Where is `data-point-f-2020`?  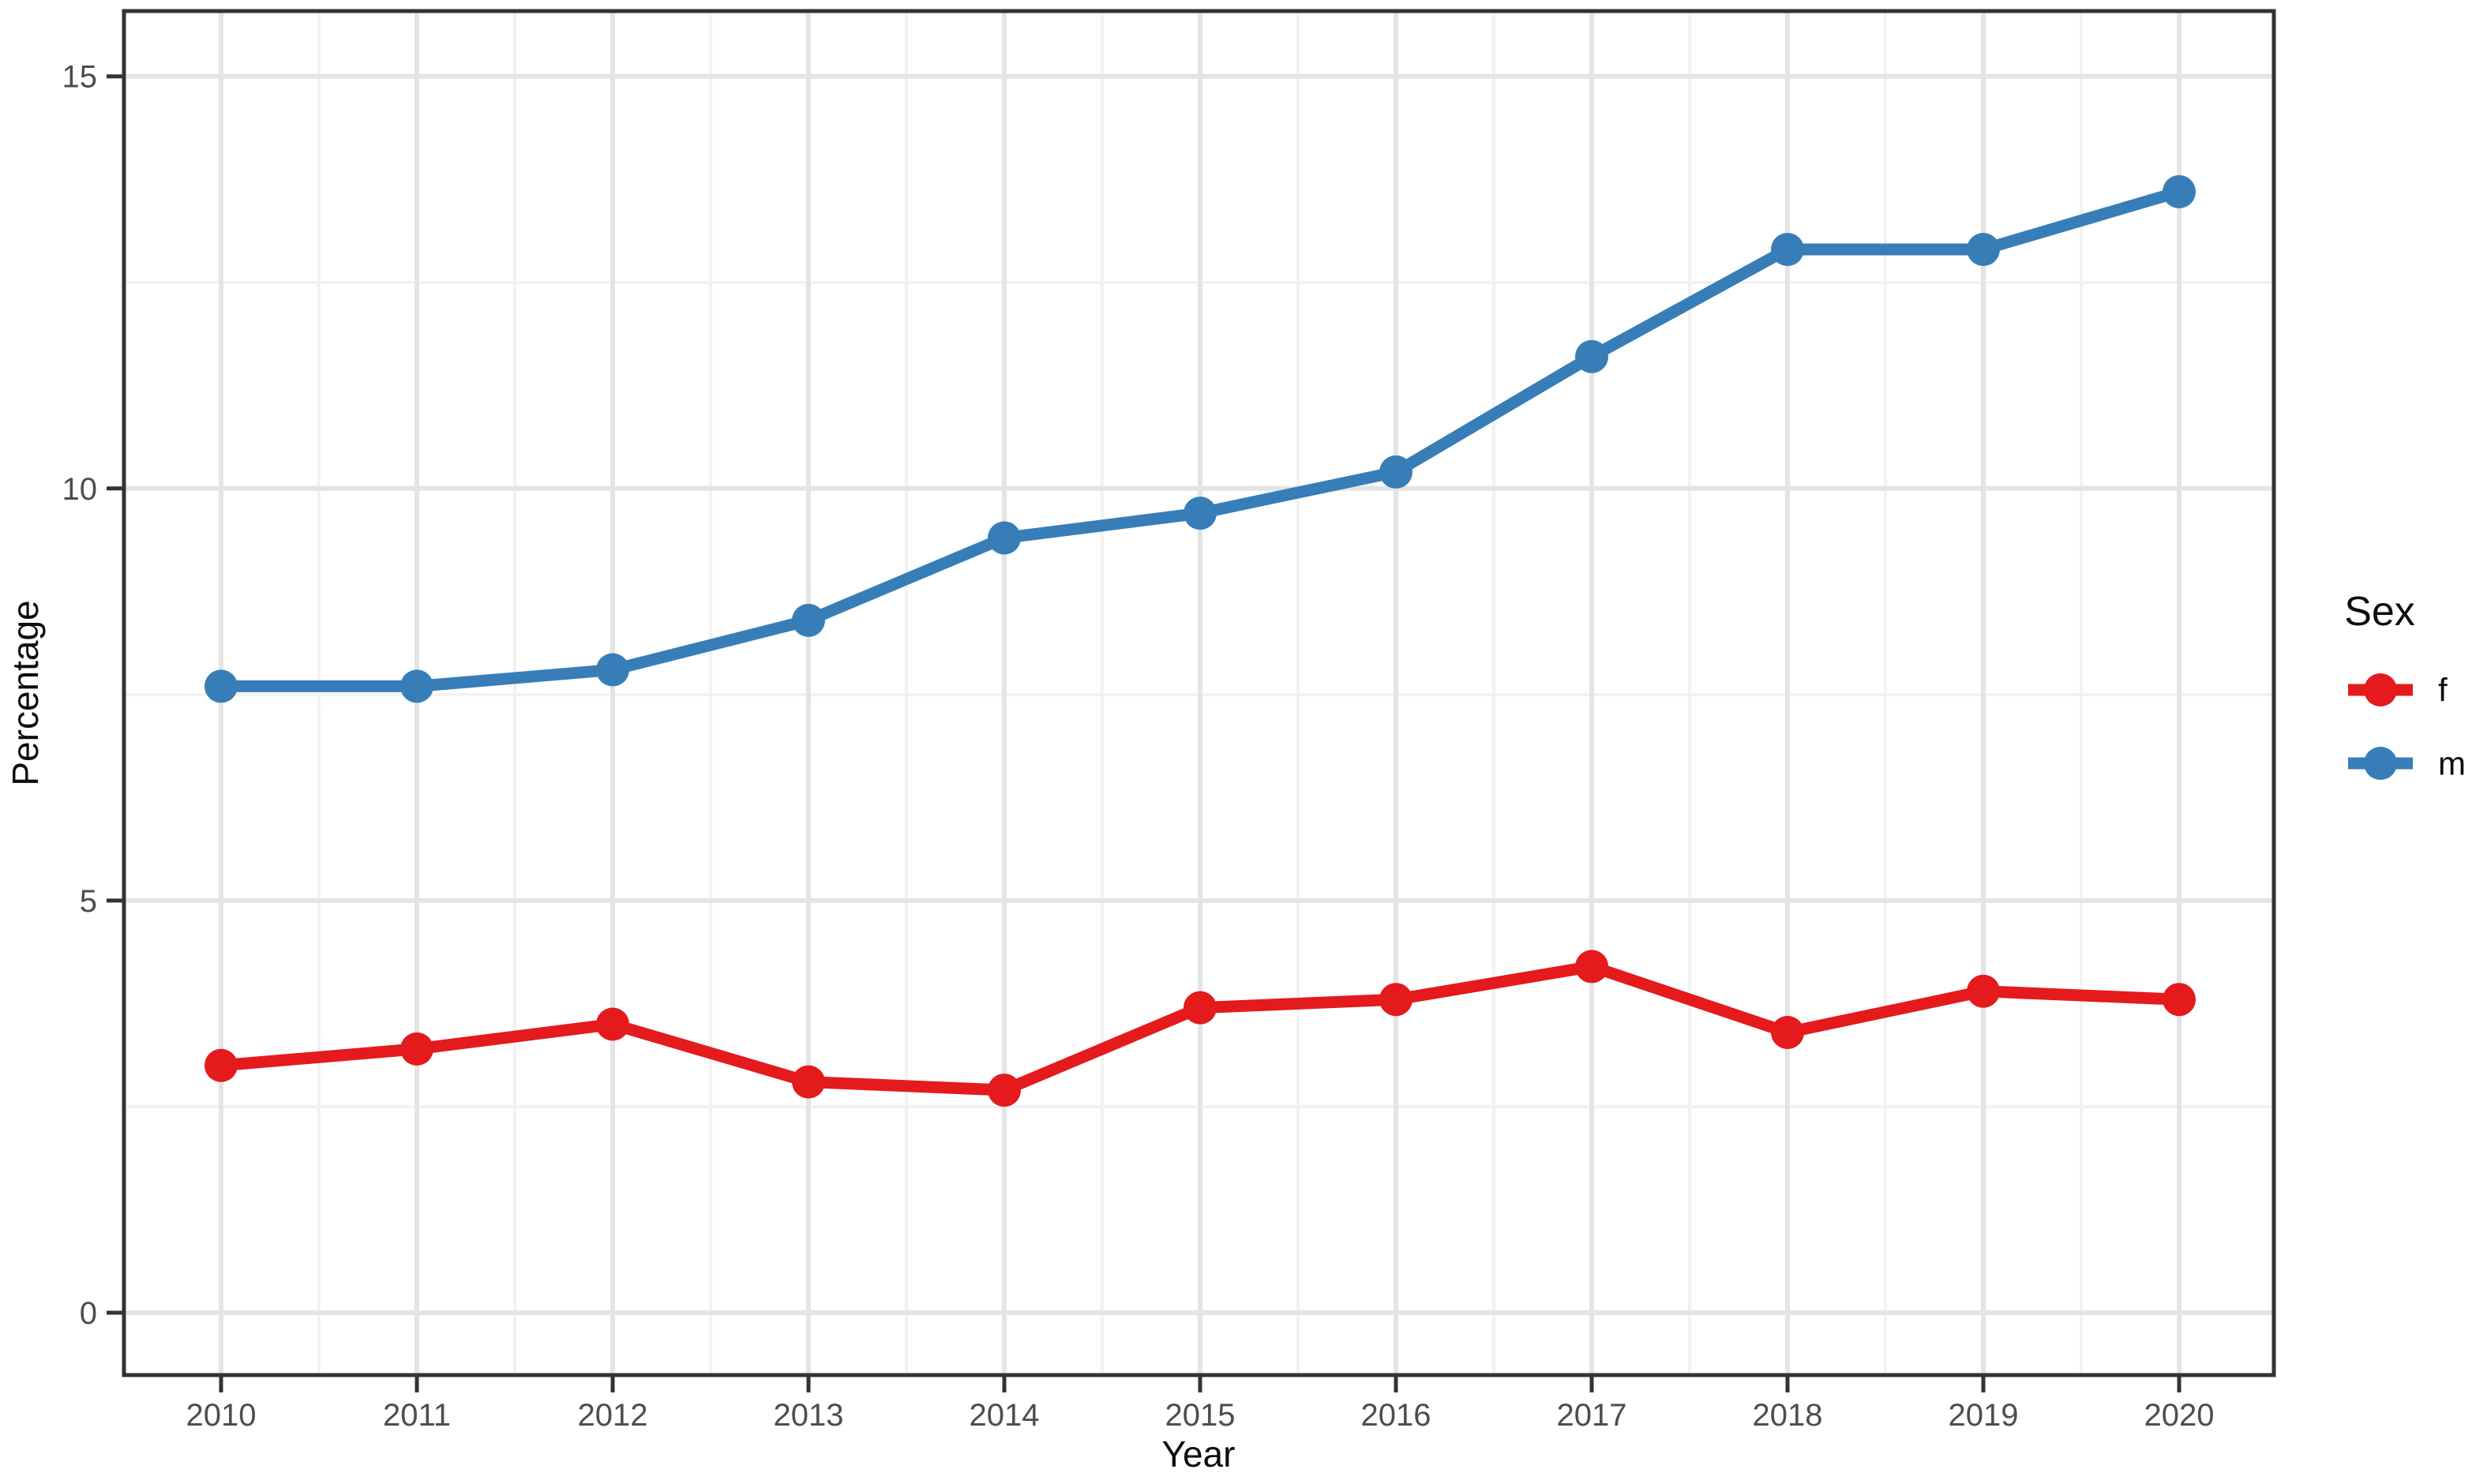
data-point-f-2020 is located at coordinates (2180, 1000).